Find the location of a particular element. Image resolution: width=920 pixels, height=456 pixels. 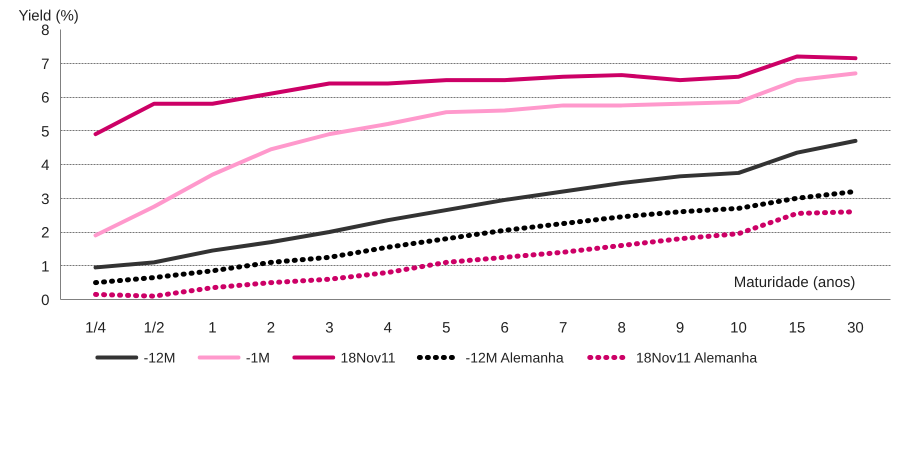

y-tick-label: 3 is located at coordinates (45, 199).